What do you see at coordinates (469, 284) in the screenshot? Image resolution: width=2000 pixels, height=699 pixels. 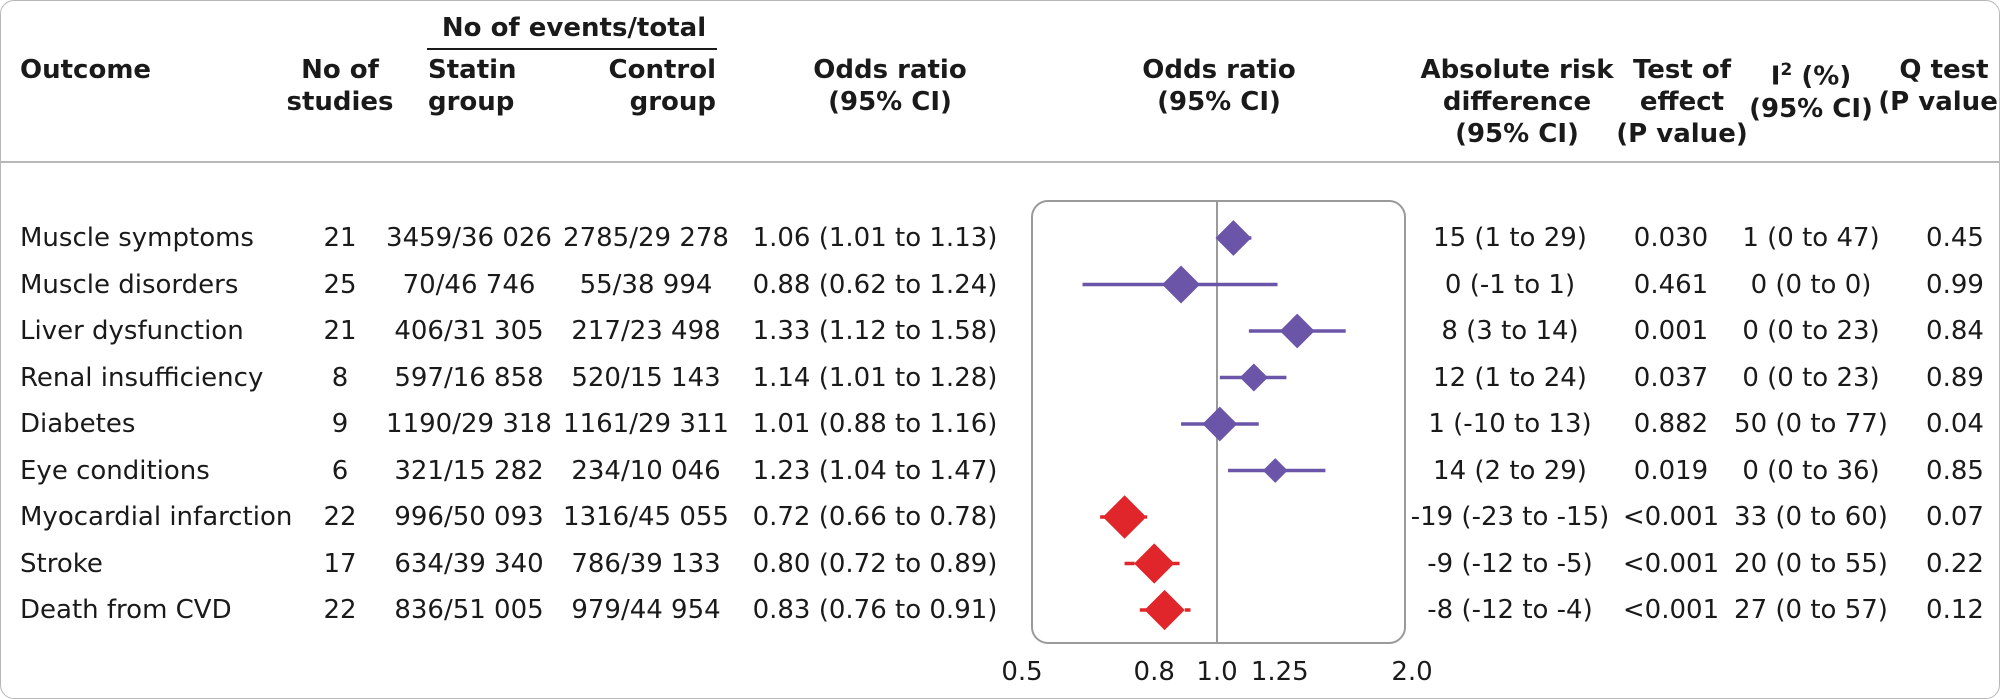 I see `cell-statin: 70/46 746` at bounding box center [469, 284].